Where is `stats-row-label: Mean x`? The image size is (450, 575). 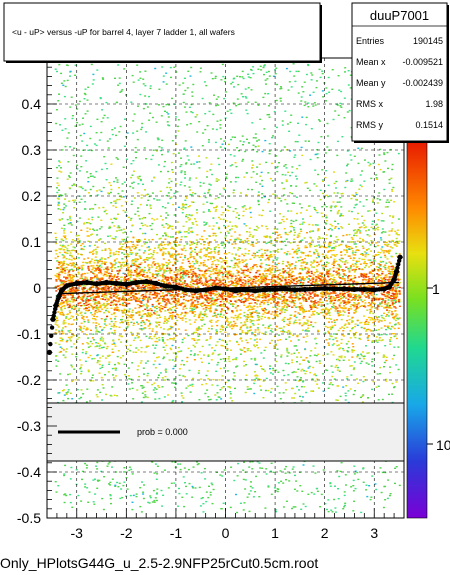 stats-row-label: Mean x is located at coordinates (371, 62).